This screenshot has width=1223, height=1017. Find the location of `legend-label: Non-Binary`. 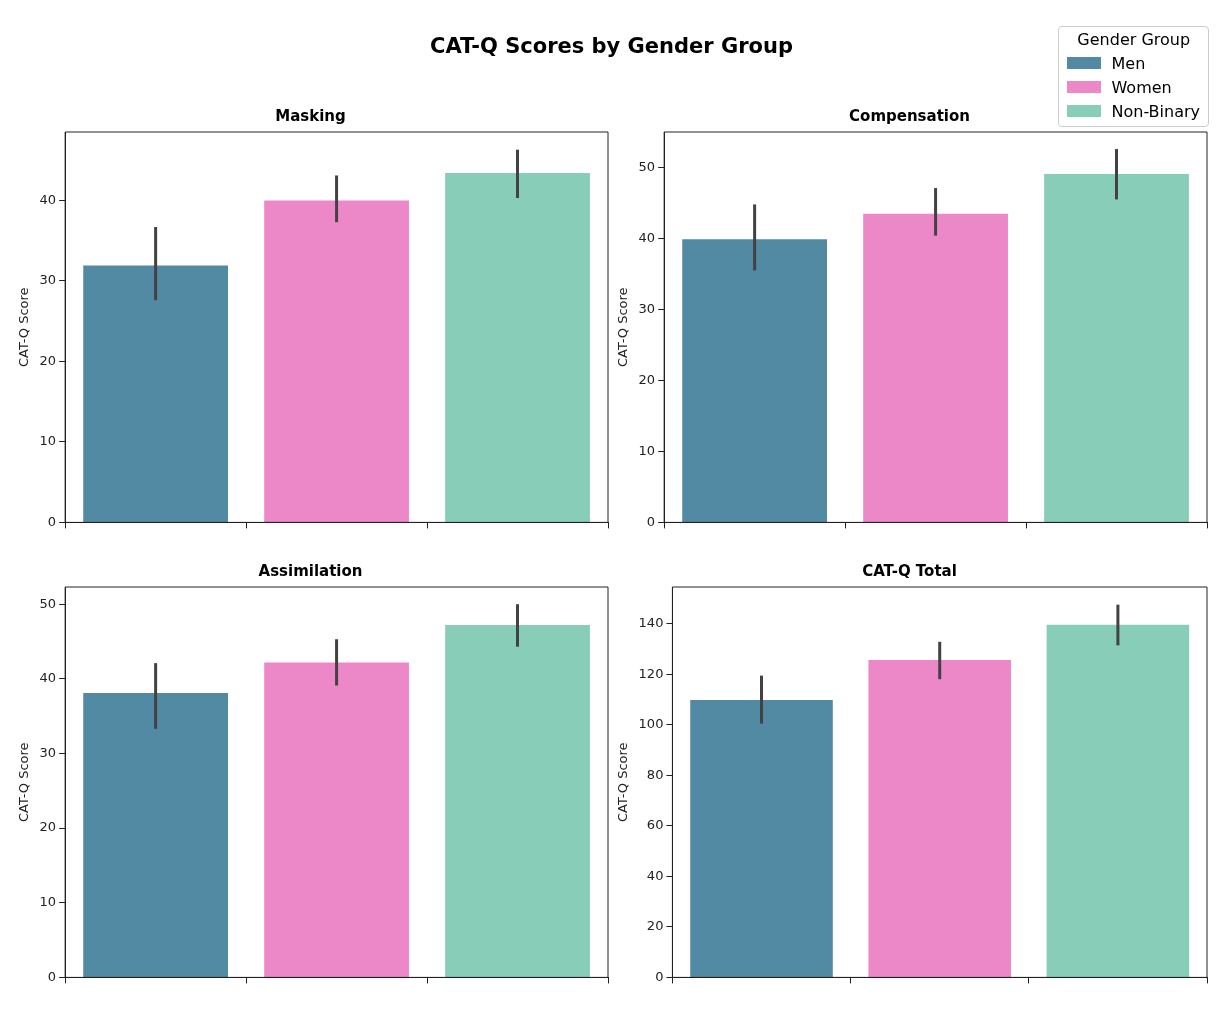

legend-label: Non-Binary is located at coordinates (1155, 111).